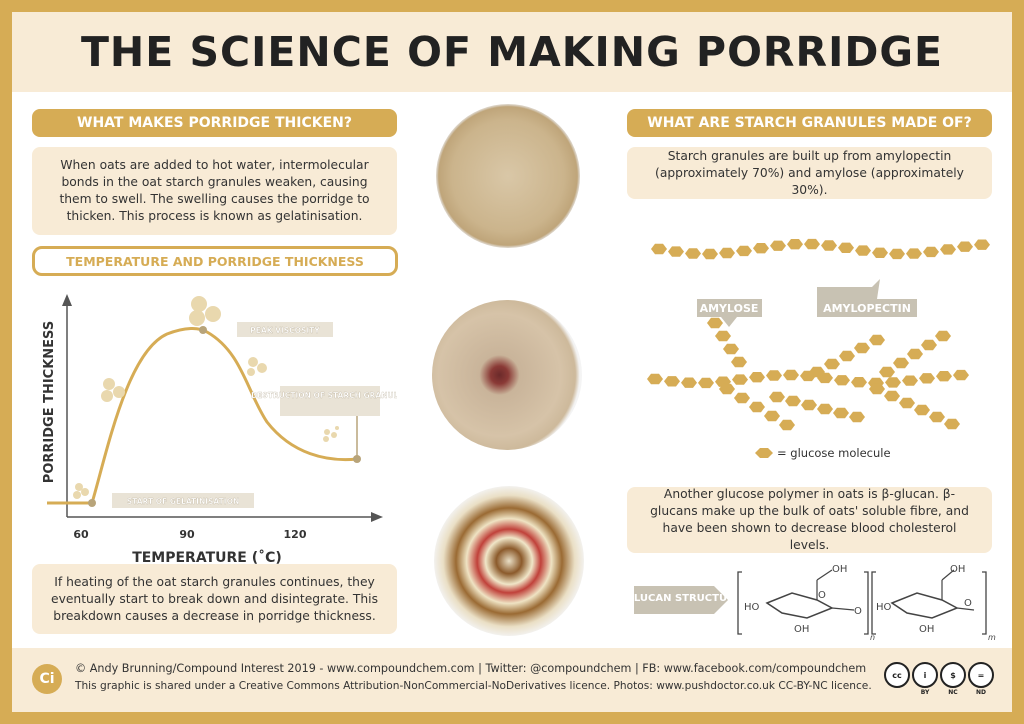  Describe the element at coordinates (295, 534) in the screenshot. I see `x-tick-120: 120` at that location.